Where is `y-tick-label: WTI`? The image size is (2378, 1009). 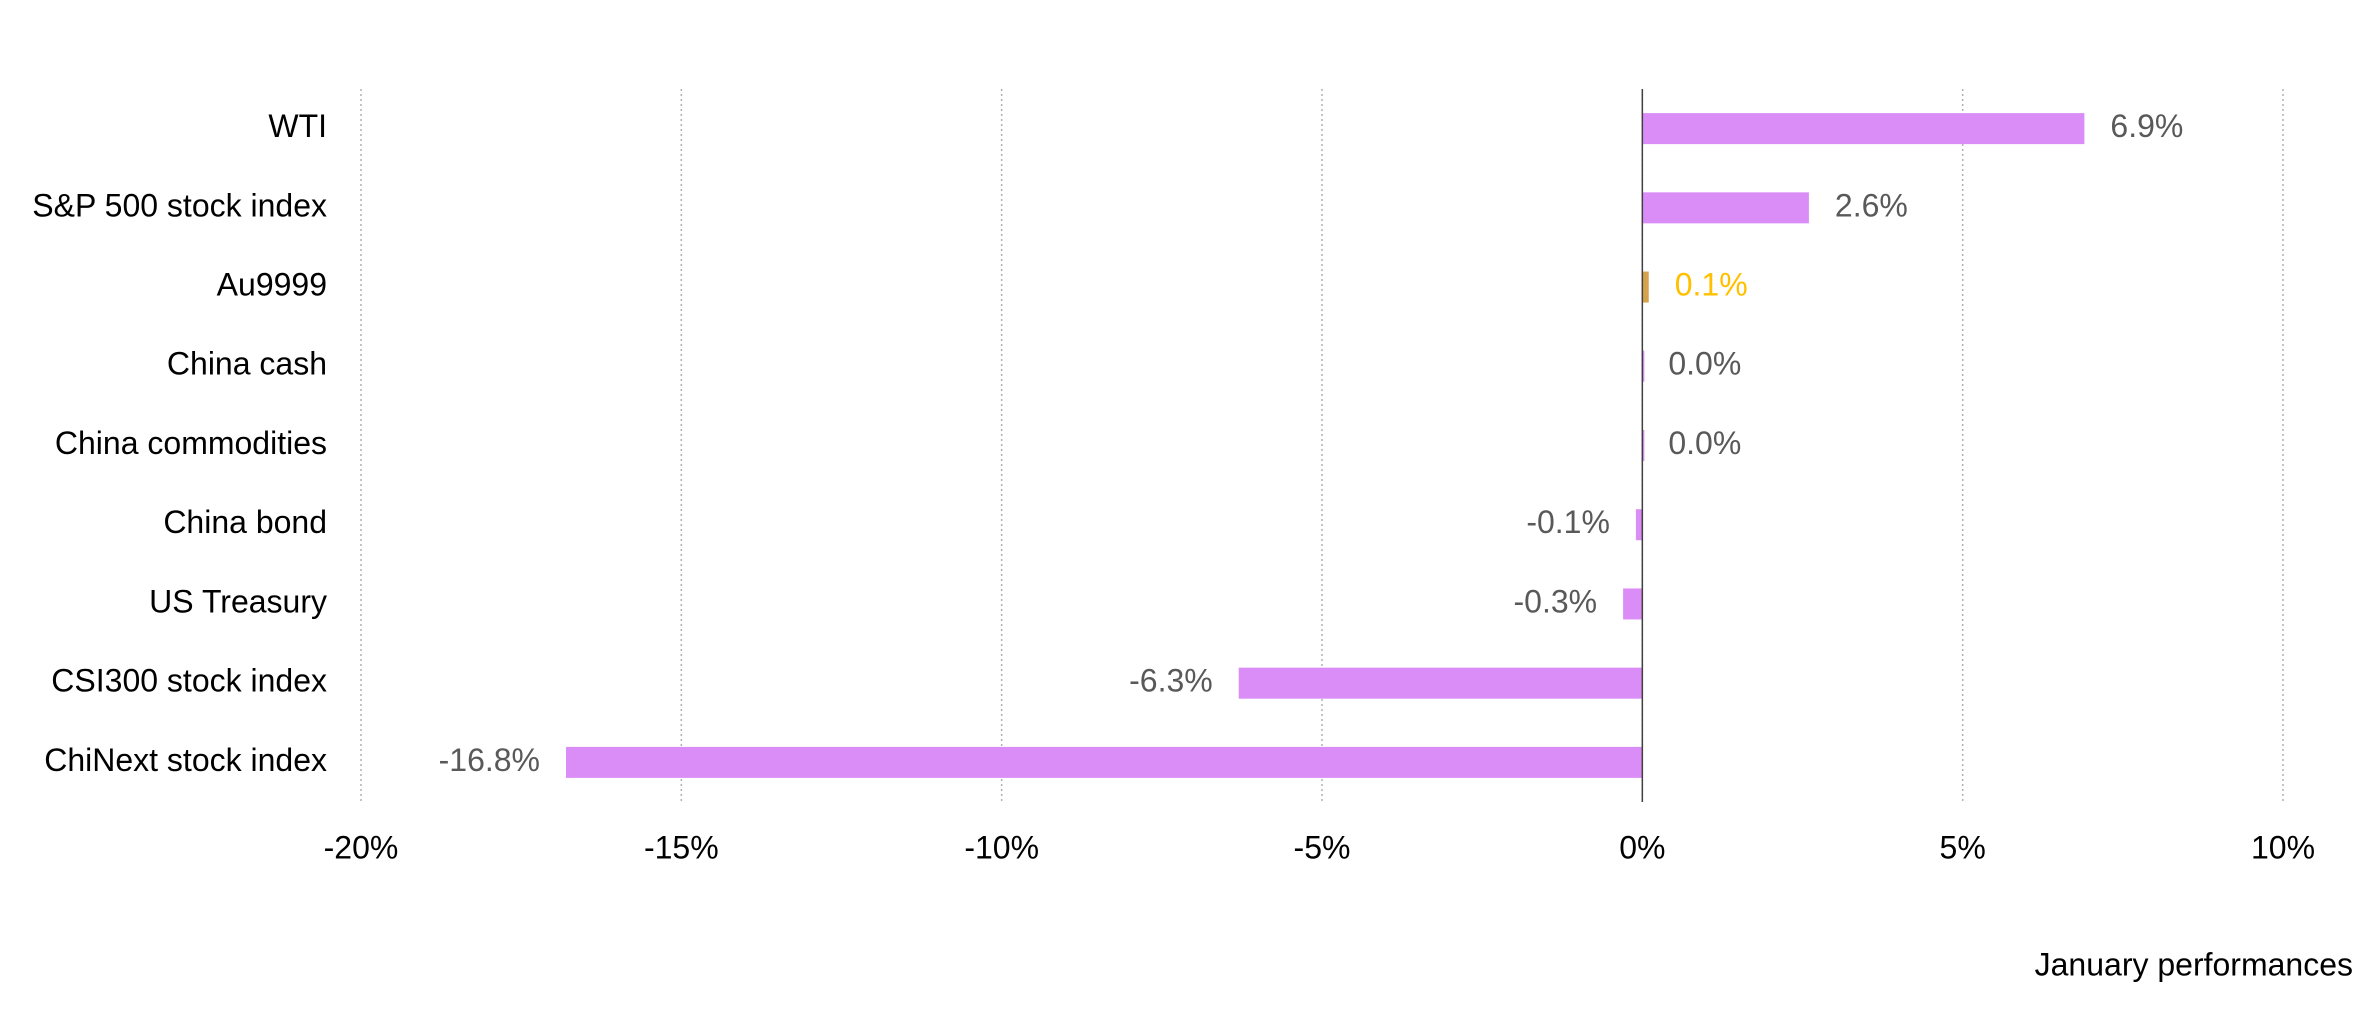
y-tick-label: WTI is located at coordinates (297, 126).